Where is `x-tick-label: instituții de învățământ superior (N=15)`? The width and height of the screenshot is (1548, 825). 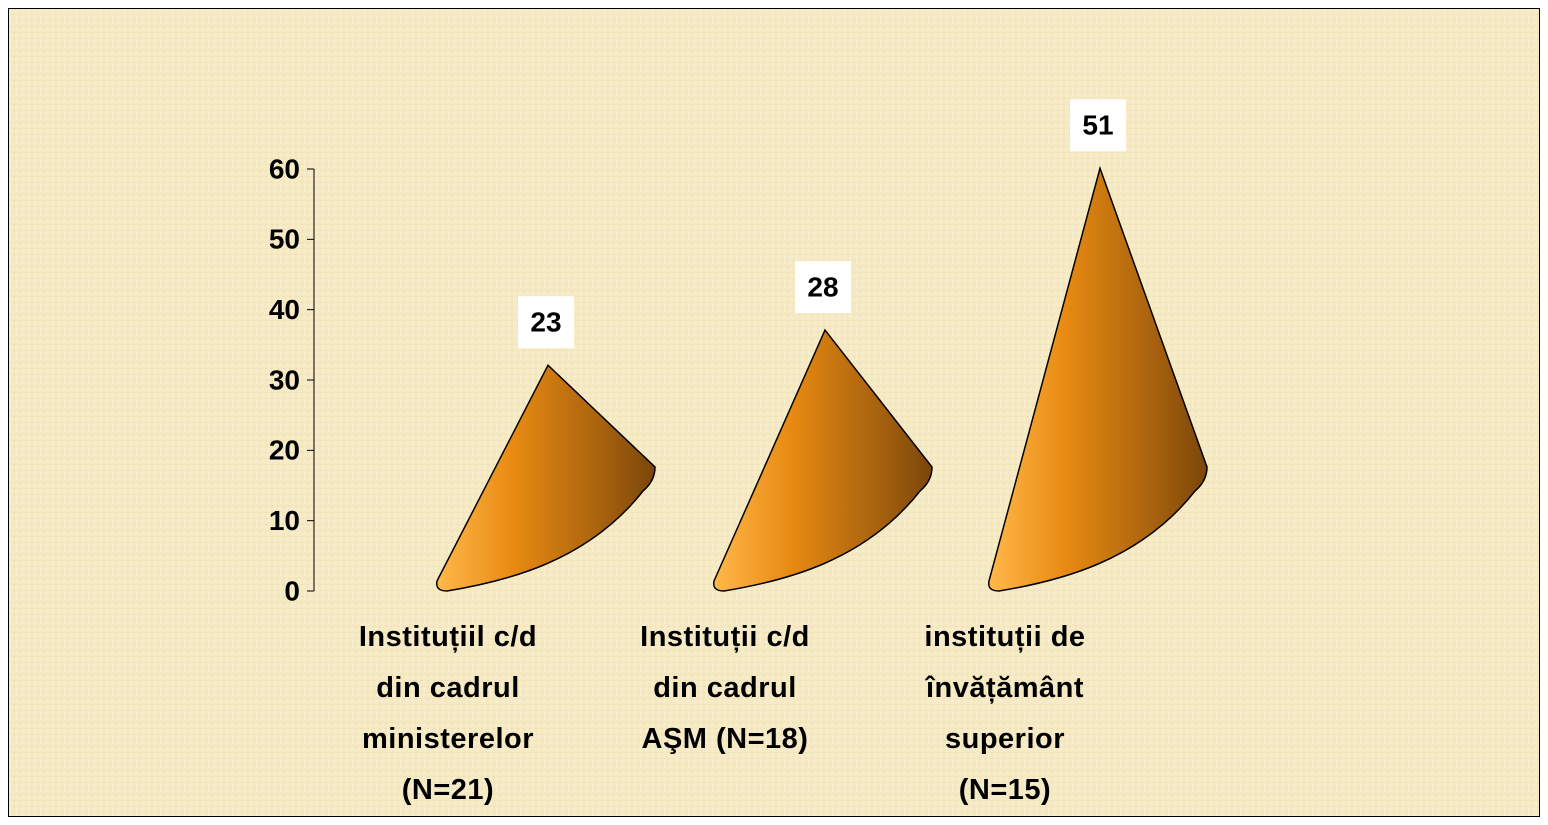 x-tick-label: instituții de învățământ superior (N=15) is located at coordinates (1005, 713).